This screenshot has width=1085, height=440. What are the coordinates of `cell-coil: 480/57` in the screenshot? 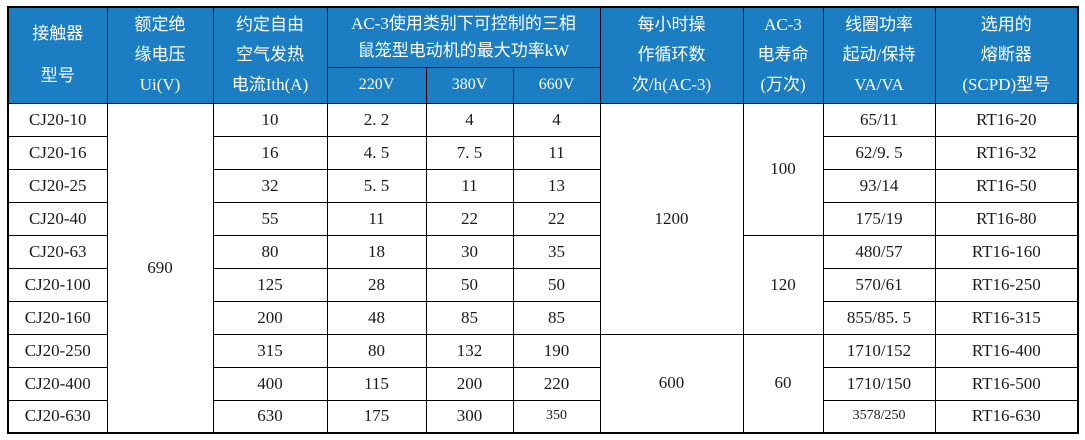 It's located at (879, 251).